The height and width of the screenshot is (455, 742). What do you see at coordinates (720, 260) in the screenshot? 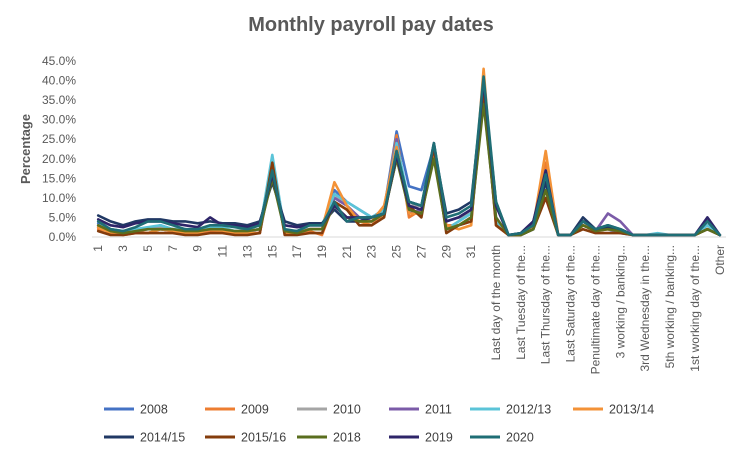
I see `x-tick-label: Other` at bounding box center [720, 260].